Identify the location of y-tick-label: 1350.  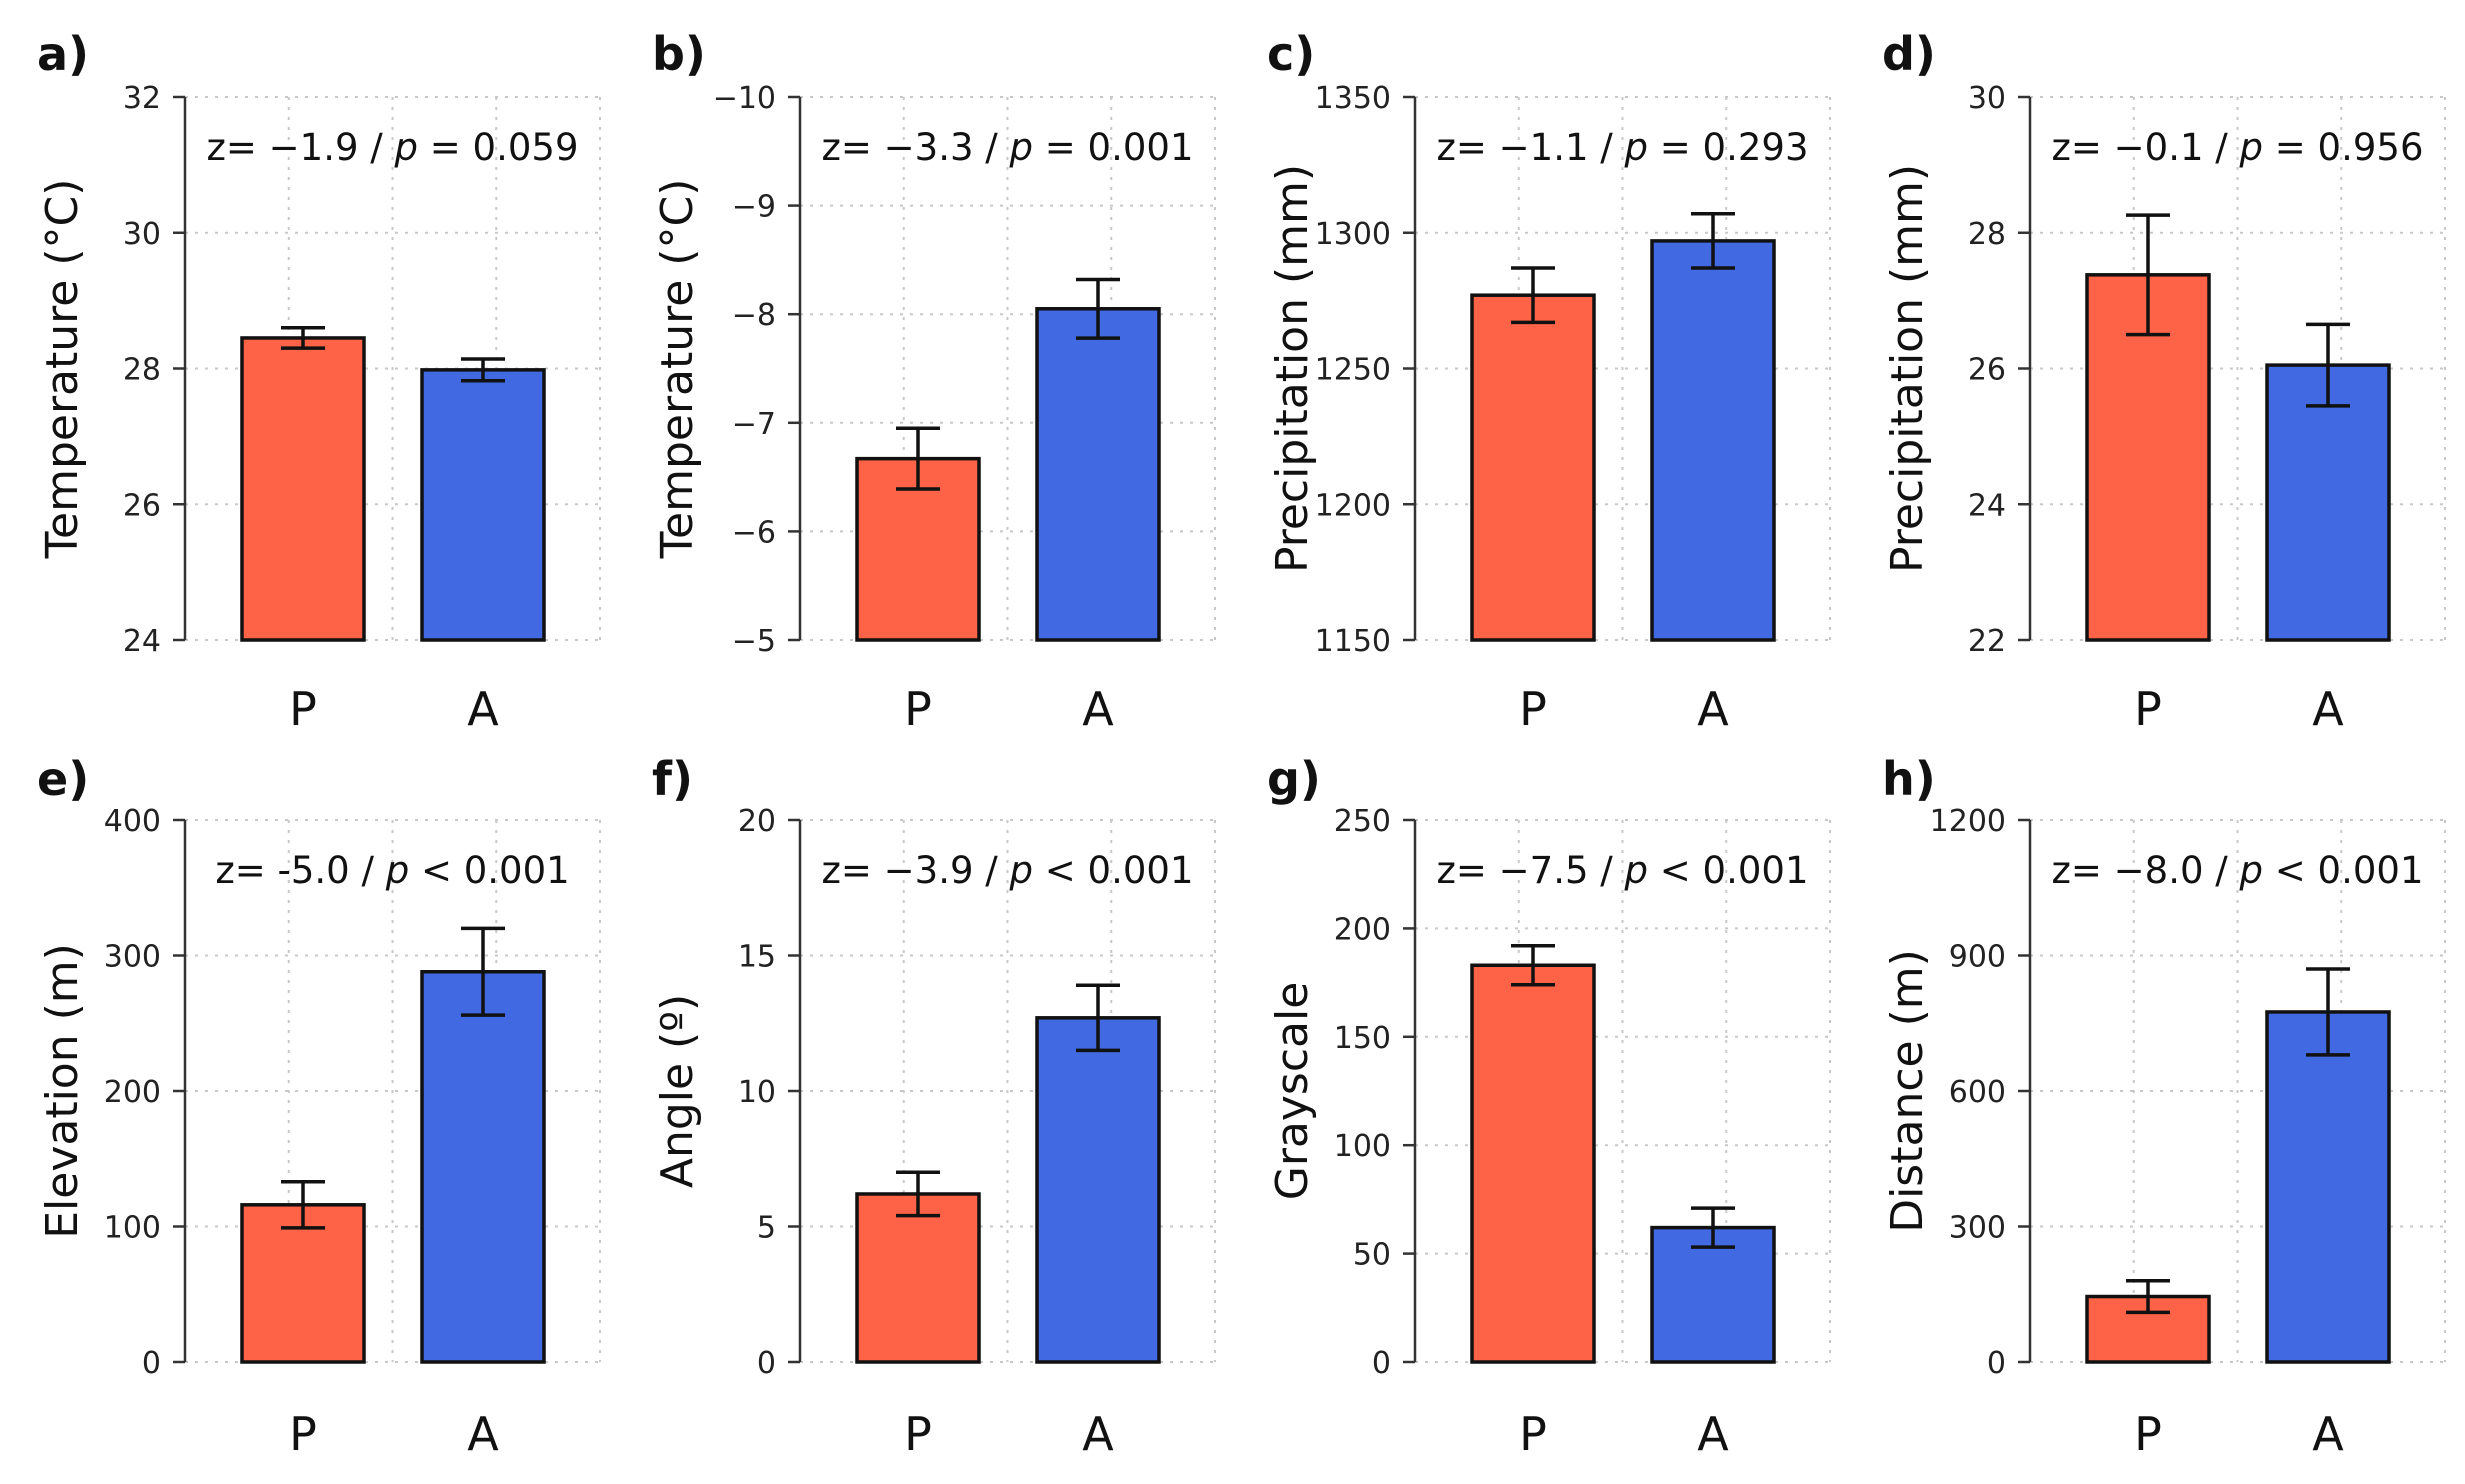
(1353, 98).